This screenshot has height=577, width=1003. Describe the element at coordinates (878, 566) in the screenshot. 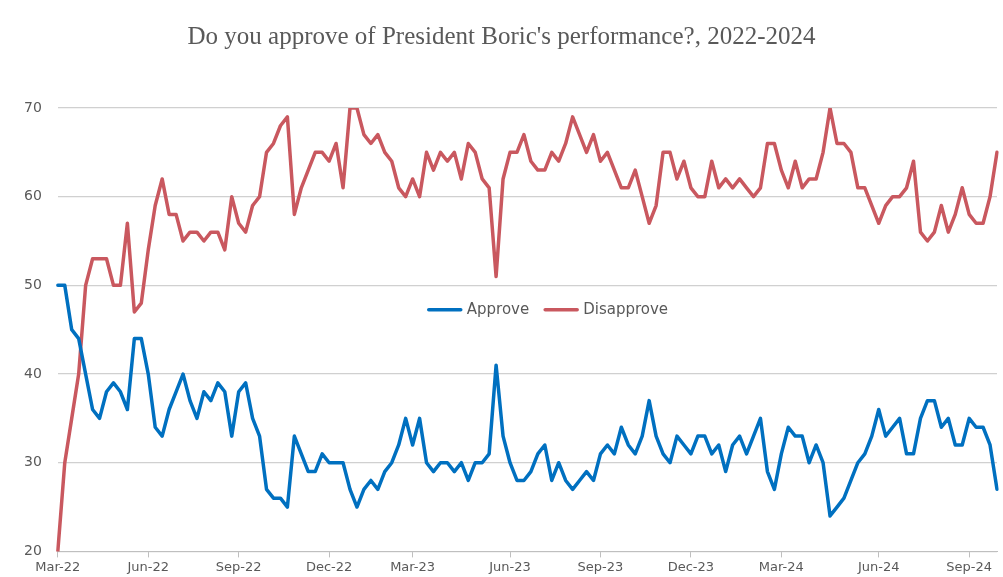

I see `x-tick-label: Jun-24` at that location.